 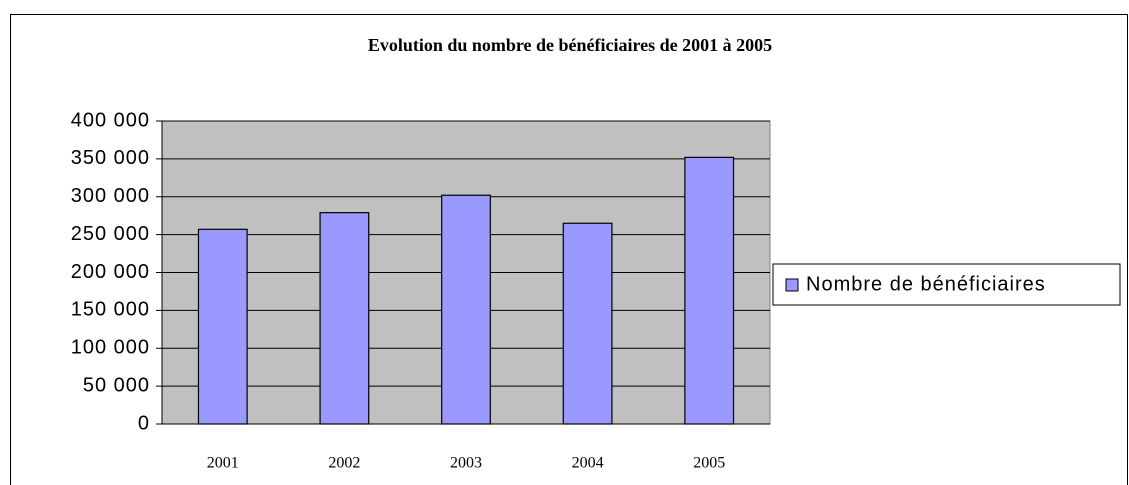 What do you see at coordinates (926, 284) in the screenshot?
I see `legend-label: Nombre de bénéficiaires` at bounding box center [926, 284].